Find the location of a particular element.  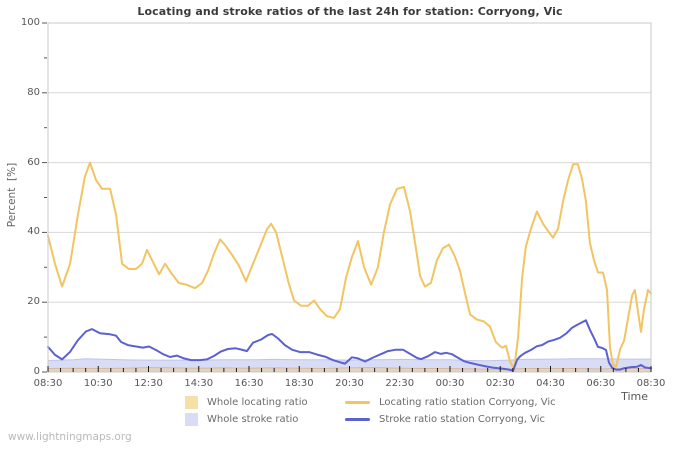

legend-item: Stroke ratio station Corryong, Vic is located at coordinates (445, 419).